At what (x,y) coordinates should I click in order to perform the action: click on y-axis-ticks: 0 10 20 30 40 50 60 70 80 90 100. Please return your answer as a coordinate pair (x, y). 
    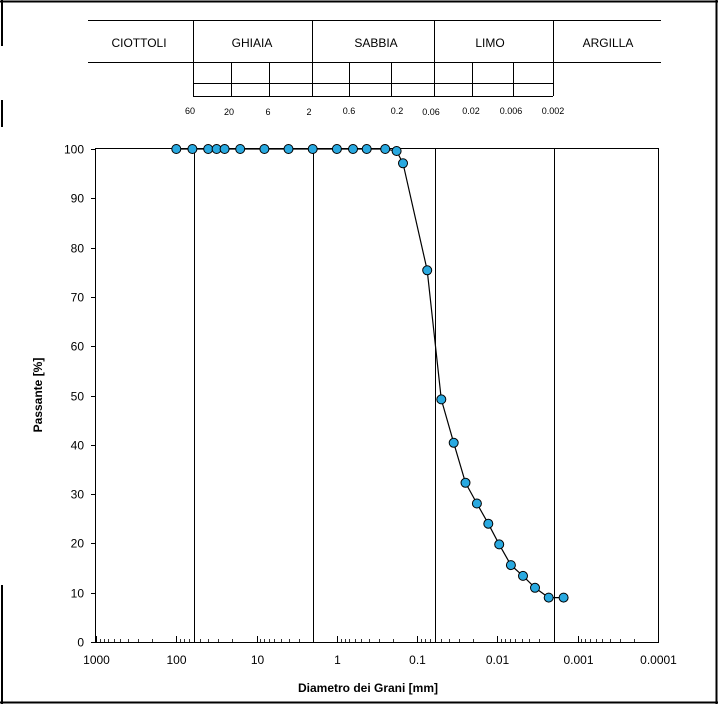
    Looking at the image, I should click on (80, 396).